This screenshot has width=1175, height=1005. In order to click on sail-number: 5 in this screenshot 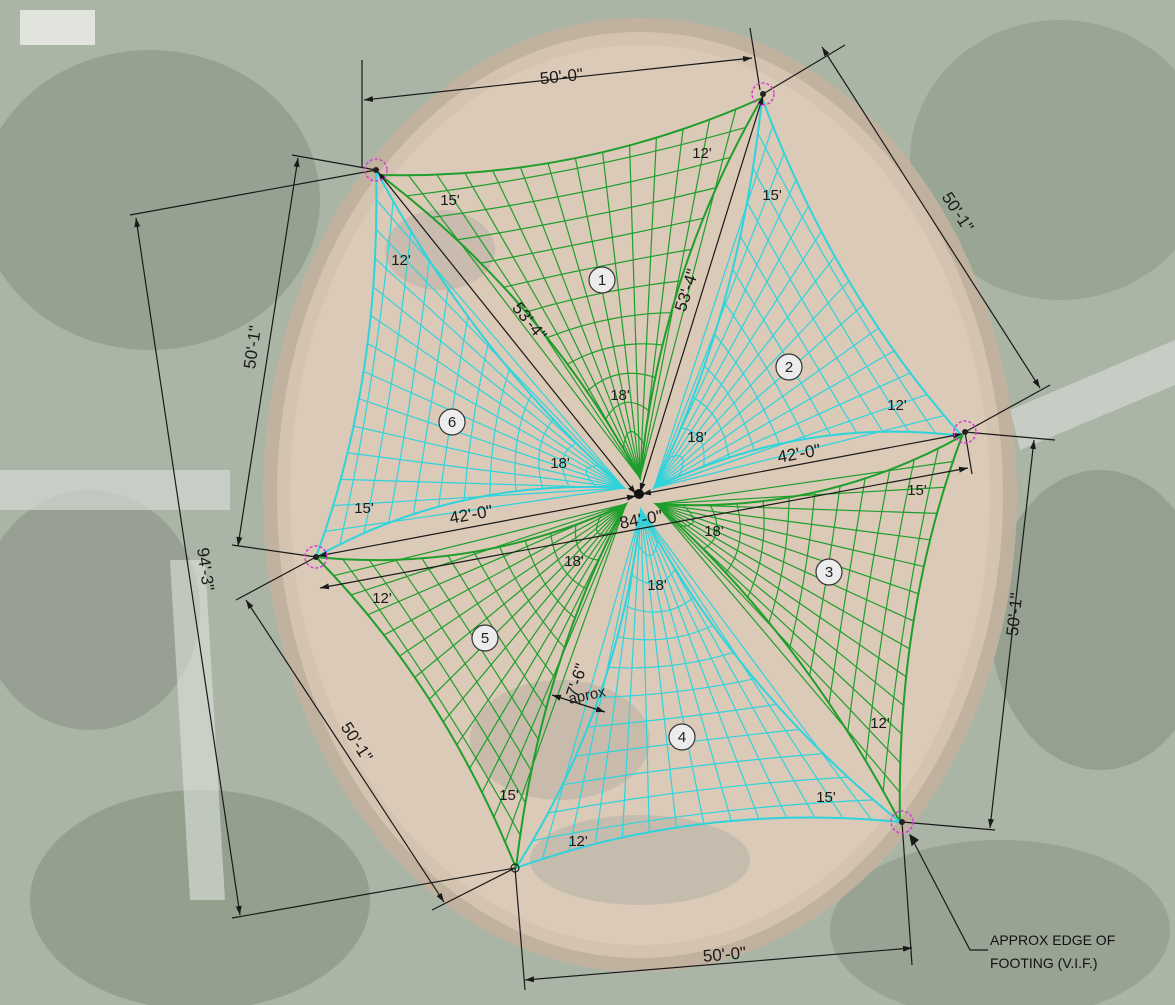, I will do `click(485, 638)`.